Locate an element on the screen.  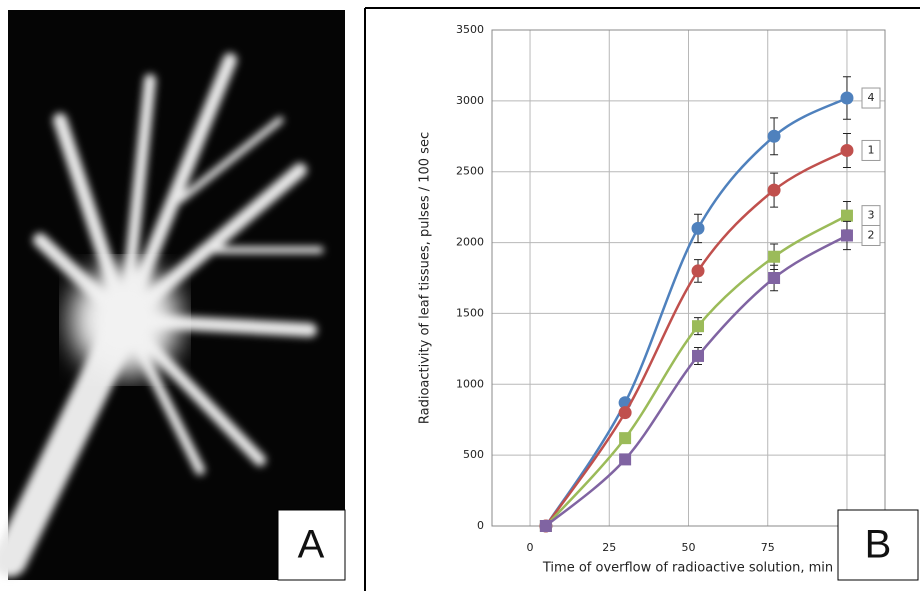
y-tick-label: 3500 is located at coordinates (470, 29).